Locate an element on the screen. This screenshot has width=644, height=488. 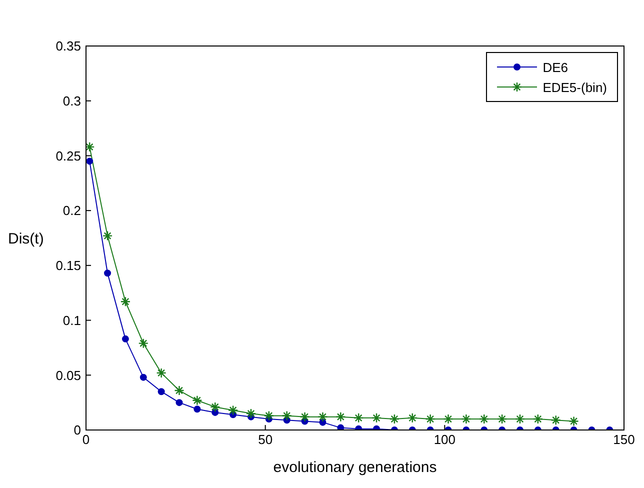
y-tick-label: 0 is located at coordinates (77, 430).